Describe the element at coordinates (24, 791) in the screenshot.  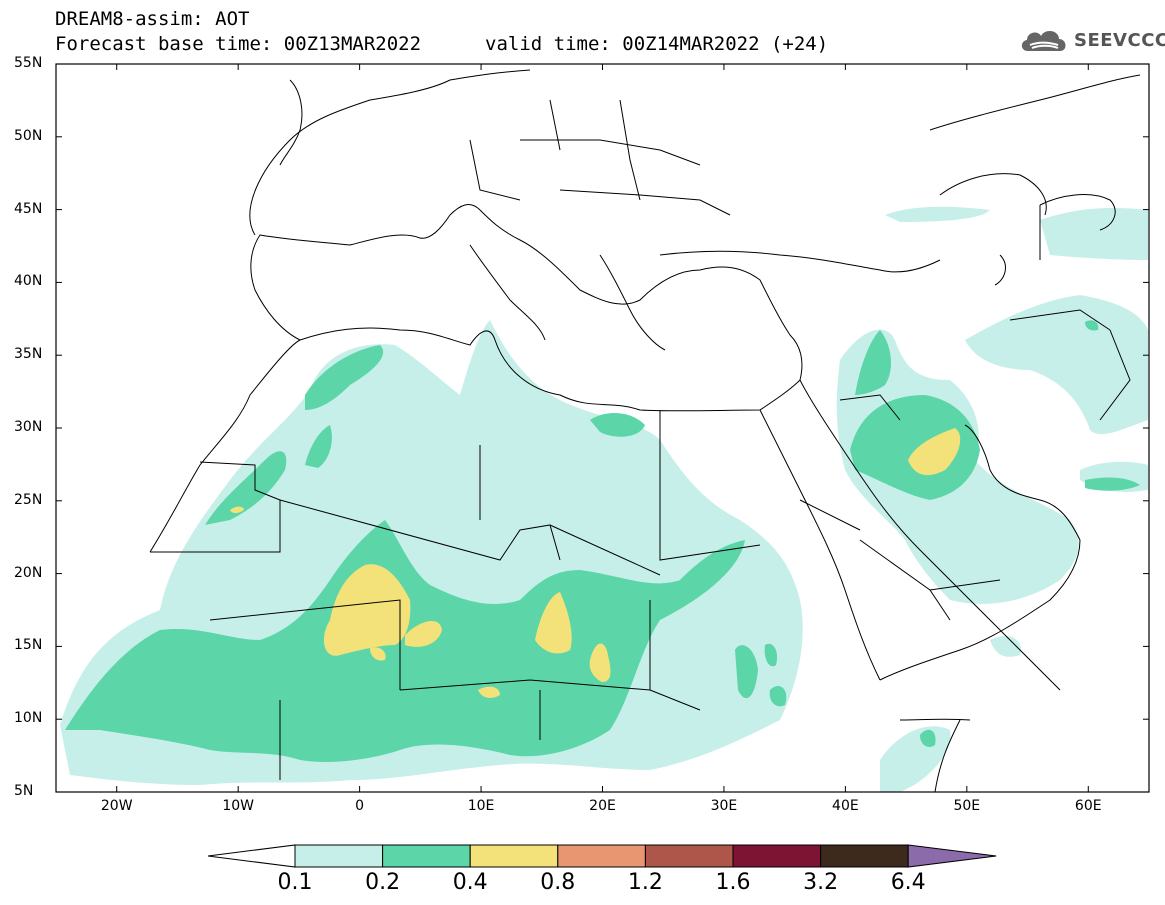
I see `latitude-label: 5N` at that location.